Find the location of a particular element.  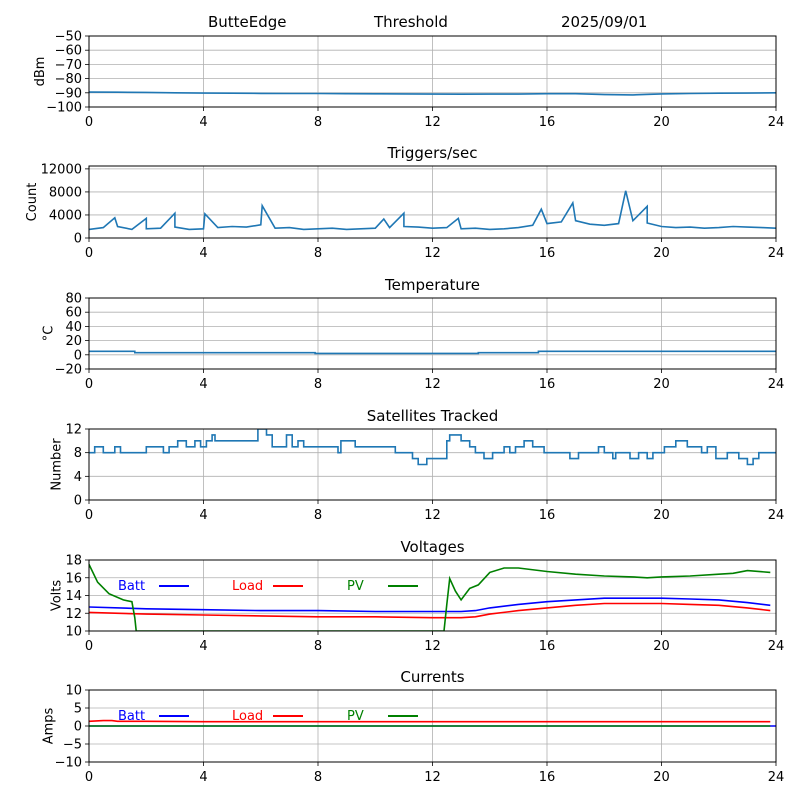

y-tick-label: 60 is located at coordinates (73, 313).